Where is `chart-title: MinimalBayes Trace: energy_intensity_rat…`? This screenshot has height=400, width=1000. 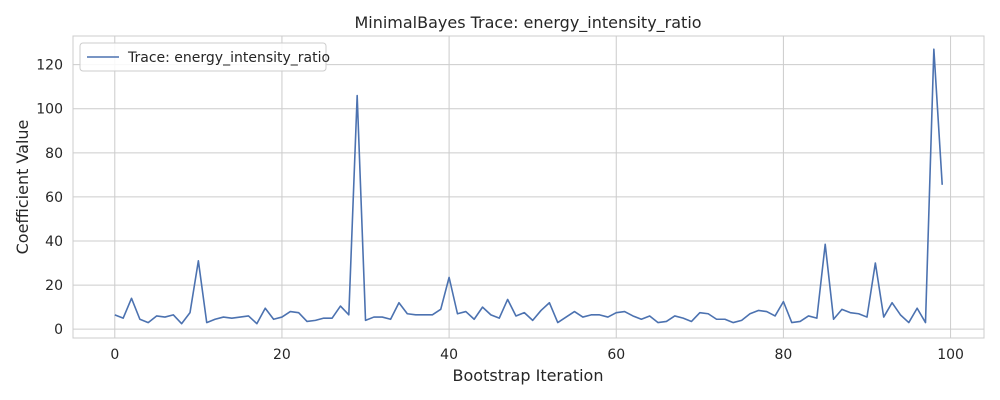 chart-title: MinimalBayes Trace: energy_intensity_rat… is located at coordinates (527, 23).